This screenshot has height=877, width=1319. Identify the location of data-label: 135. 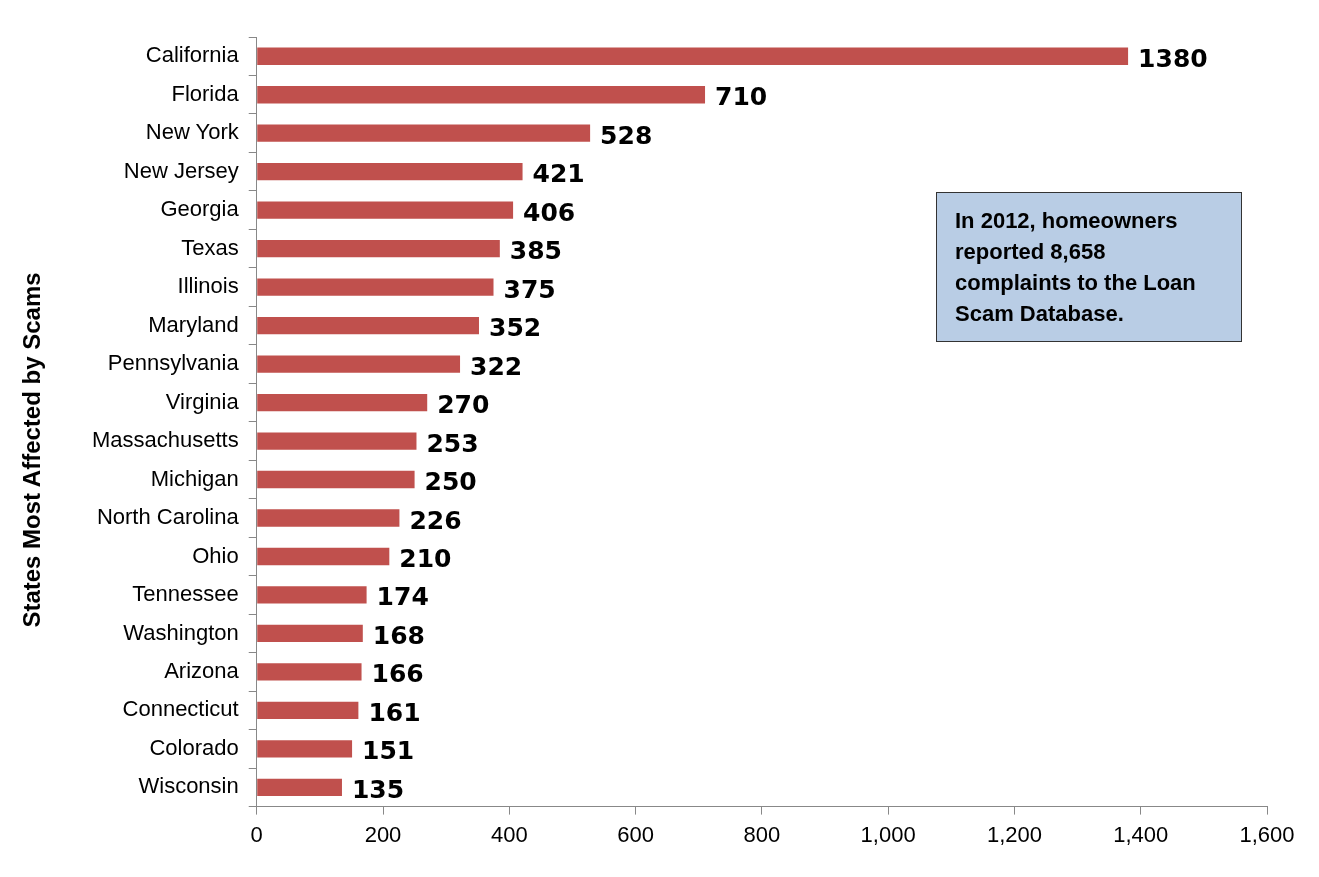
(378, 789).